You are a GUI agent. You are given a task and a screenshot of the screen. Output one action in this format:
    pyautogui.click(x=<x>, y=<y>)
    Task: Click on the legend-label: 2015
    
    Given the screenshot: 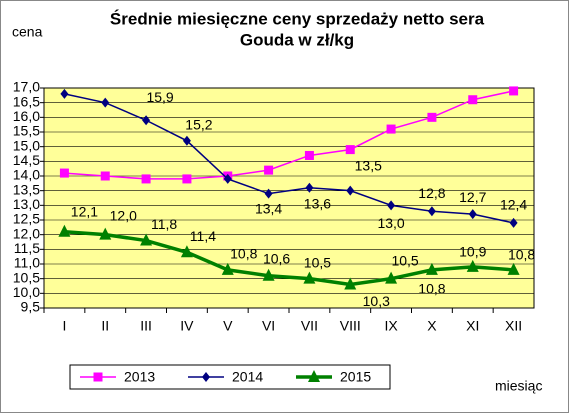 What is the action you would take?
    pyautogui.click(x=355, y=377)
    